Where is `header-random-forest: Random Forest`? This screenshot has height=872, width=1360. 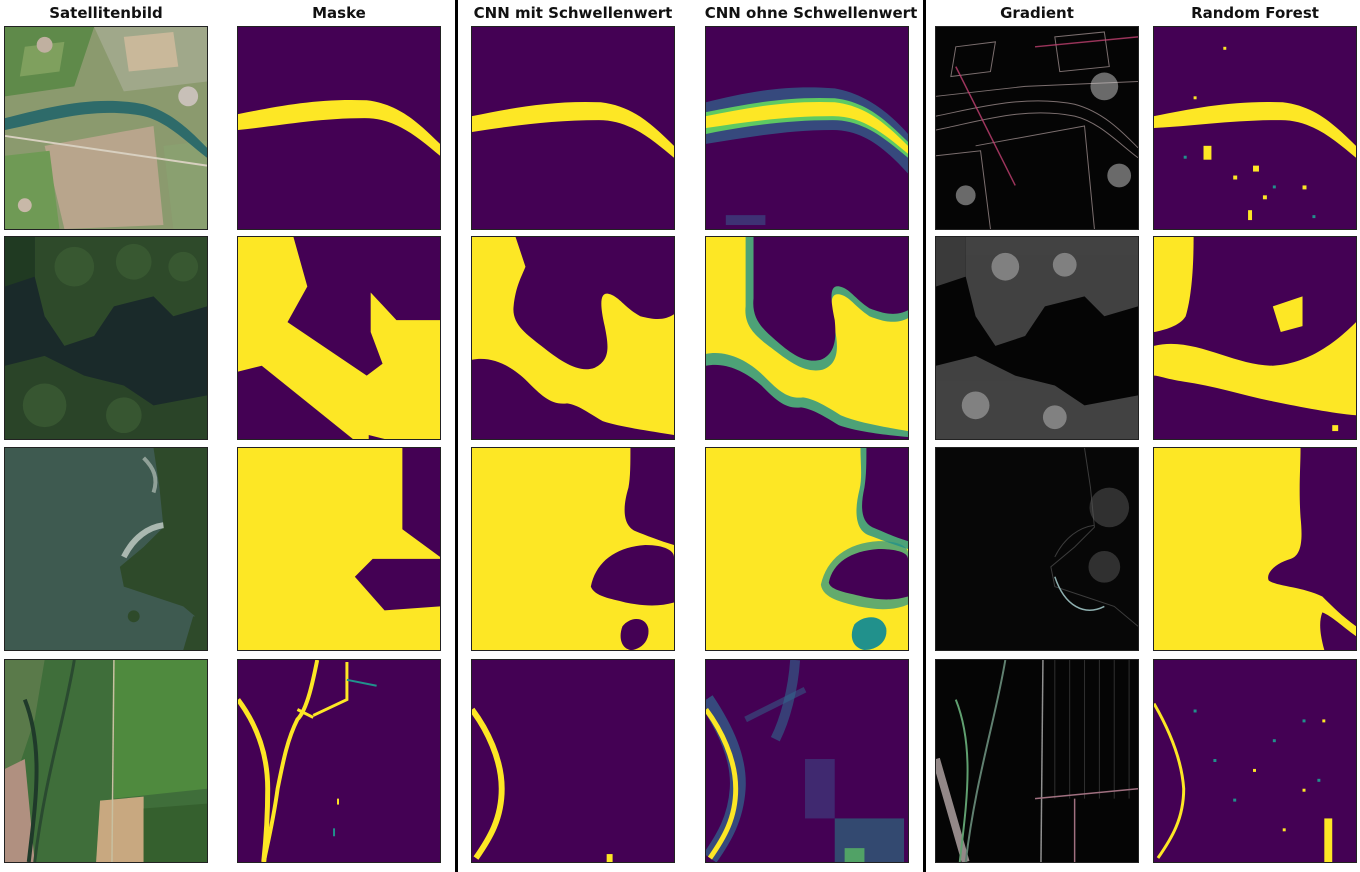
header-random-forest: Random Forest is located at coordinates (1255, 13).